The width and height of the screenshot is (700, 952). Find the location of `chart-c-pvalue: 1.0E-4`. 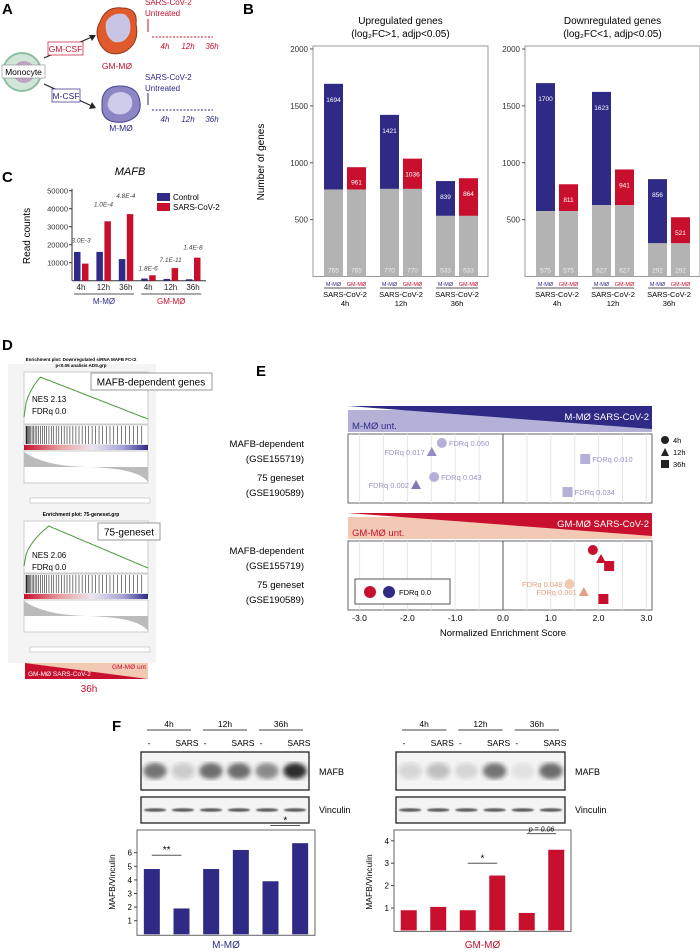

chart-c-pvalue: 1.0E-4 is located at coordinates (104, 205).